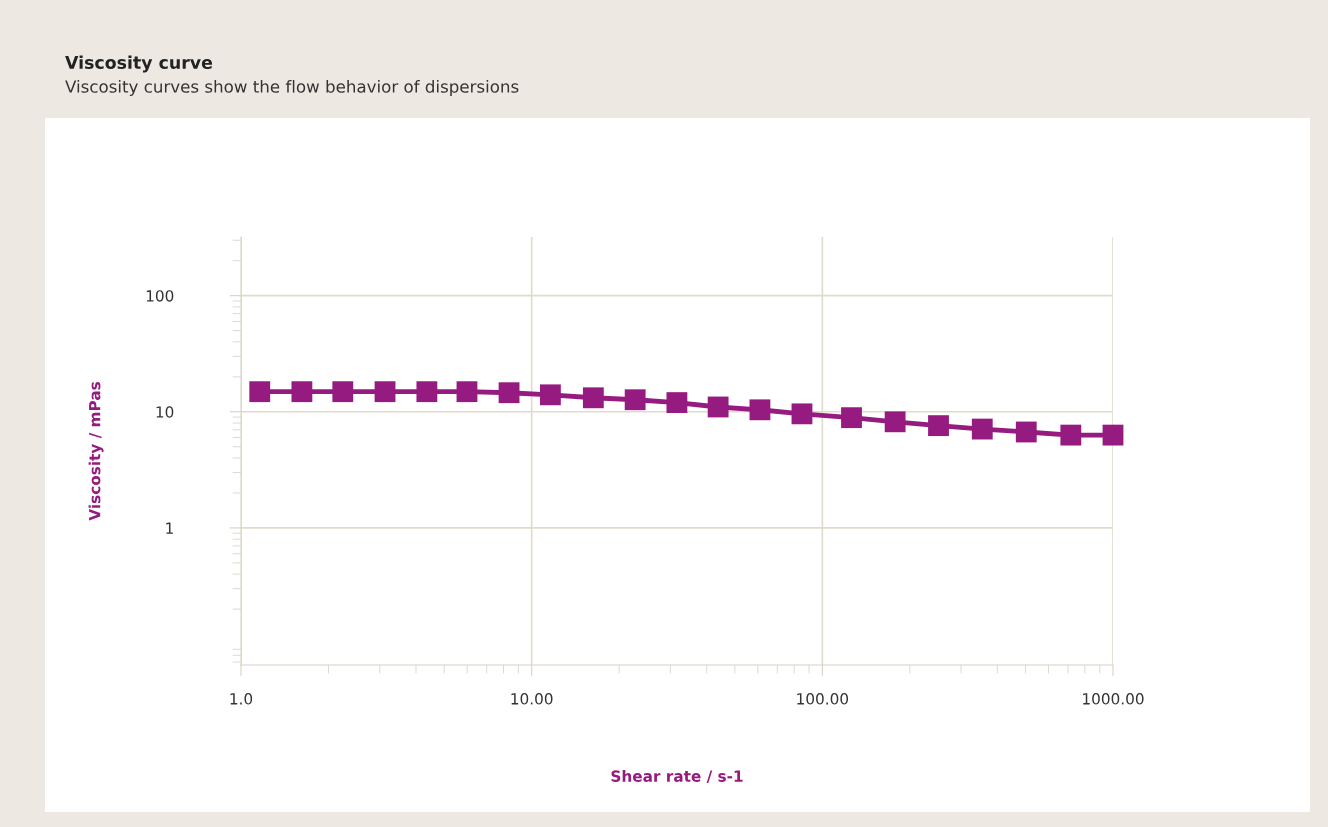 This screenshot has width=1328, height=827. Describe the element at coordinates (165, 412) in the screenshot. I see `y-tick-label: 10` at that location.